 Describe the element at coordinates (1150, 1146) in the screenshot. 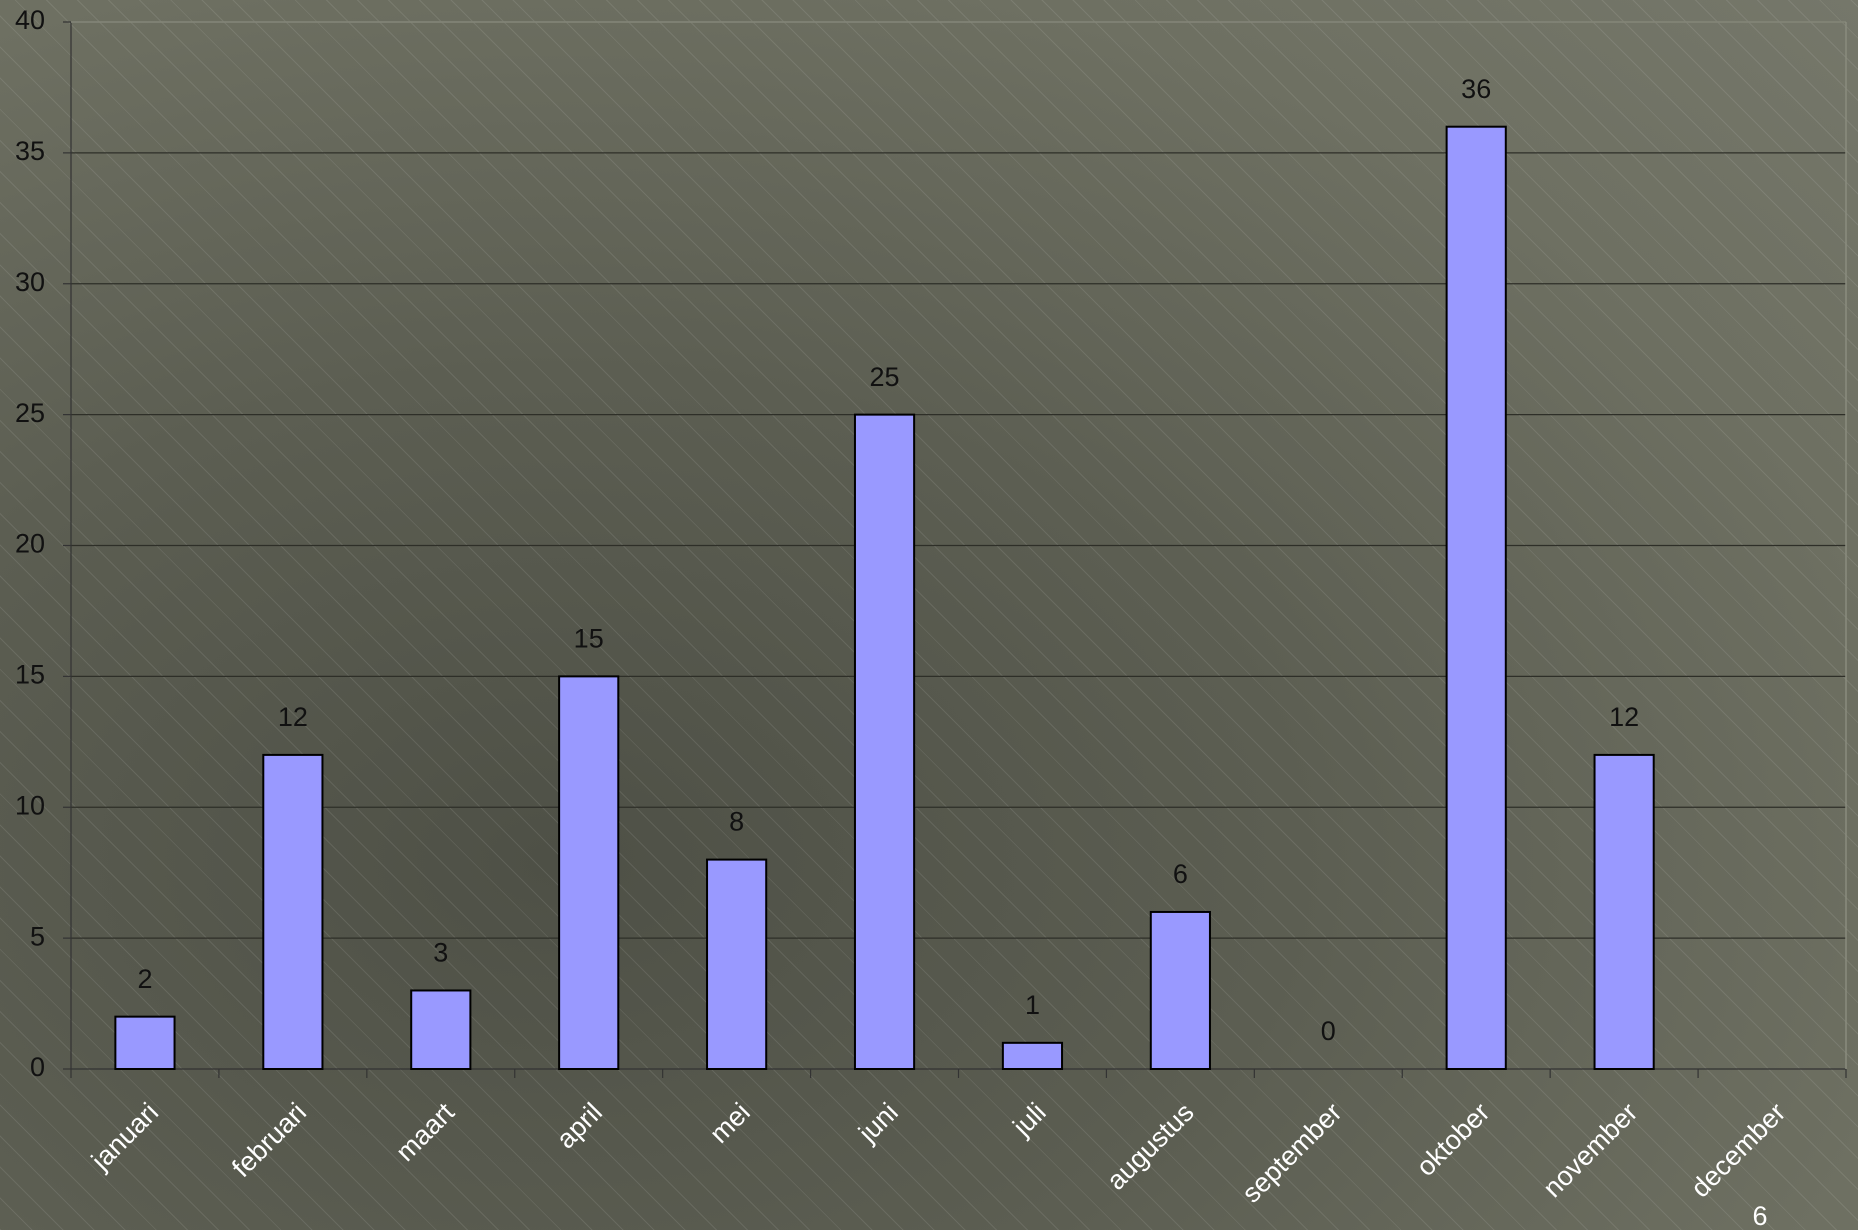

I see `x-tick-label: augustus` at that location.